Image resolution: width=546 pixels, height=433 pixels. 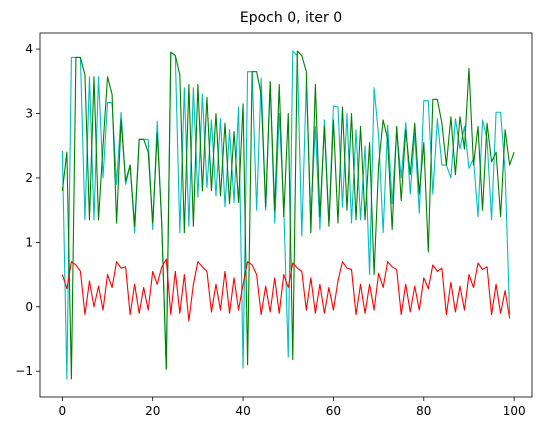 I want to click on x-tick-label: 40, so click(x=242, y=411).